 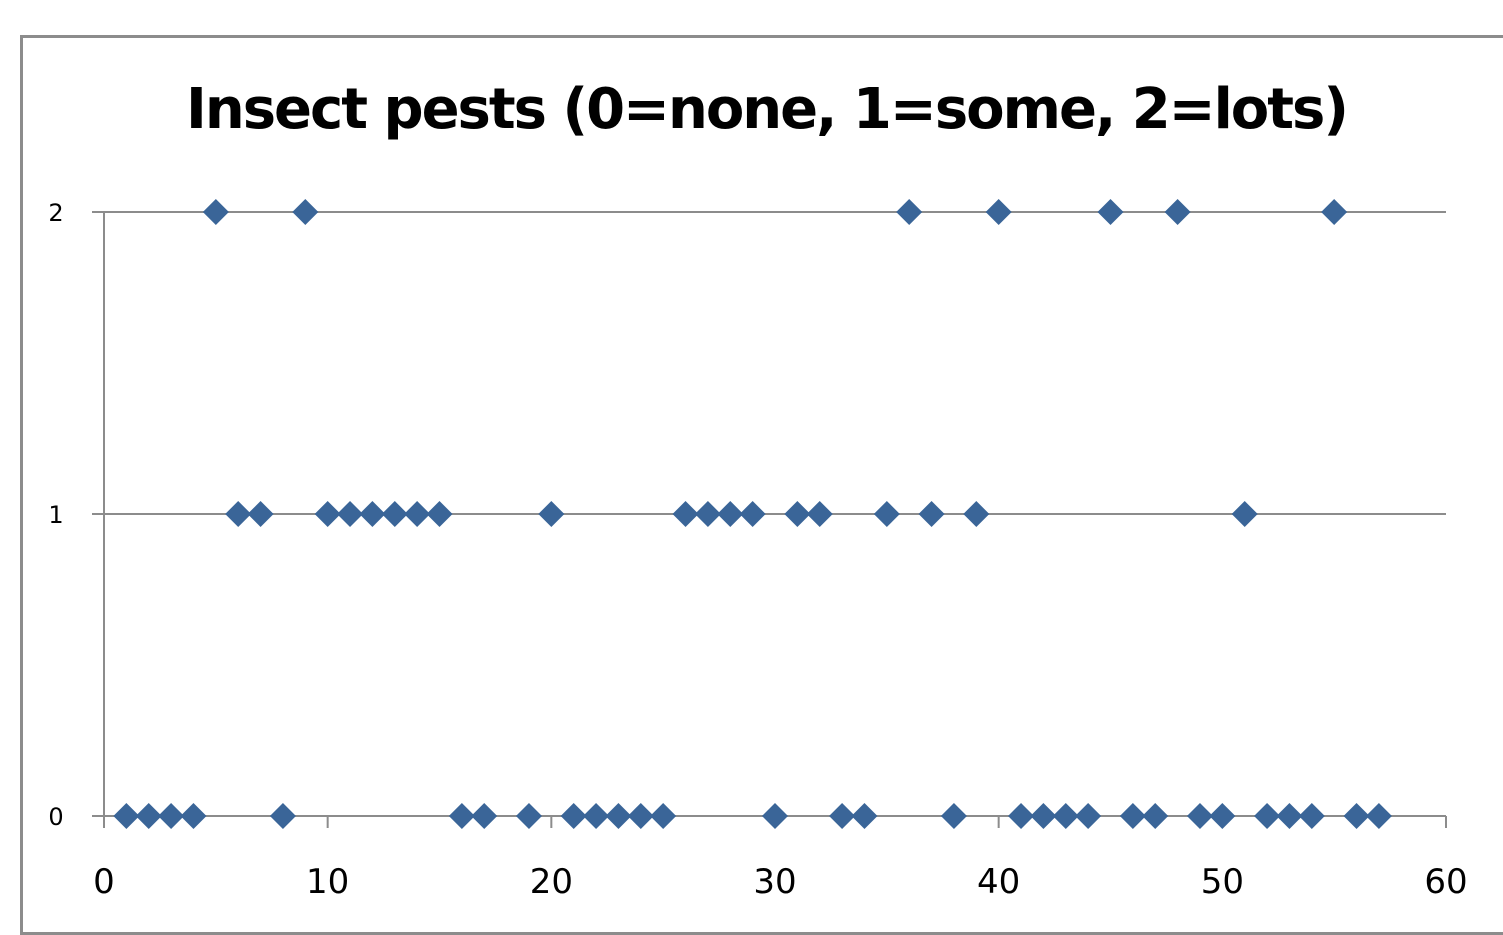 I want to click on xtick-label-30: 30, so click(x=774, y=882).